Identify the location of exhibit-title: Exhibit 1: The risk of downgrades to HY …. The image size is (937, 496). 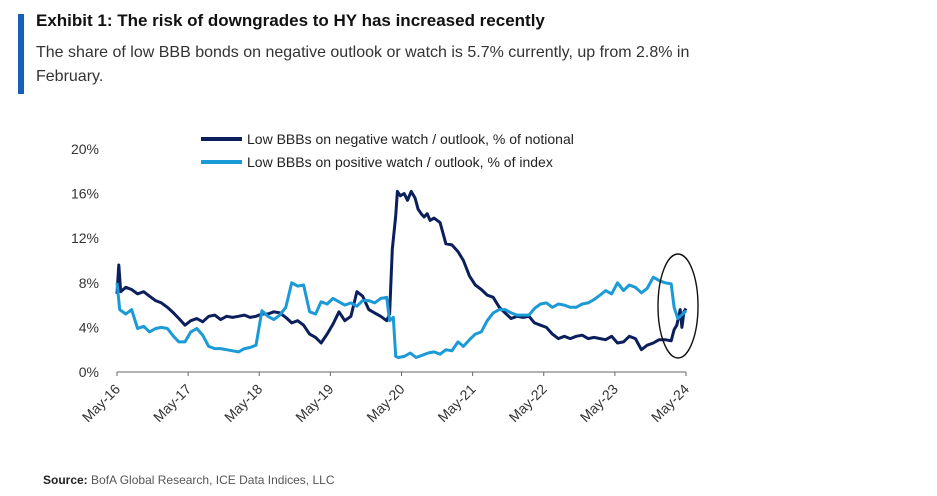
(290, 20).